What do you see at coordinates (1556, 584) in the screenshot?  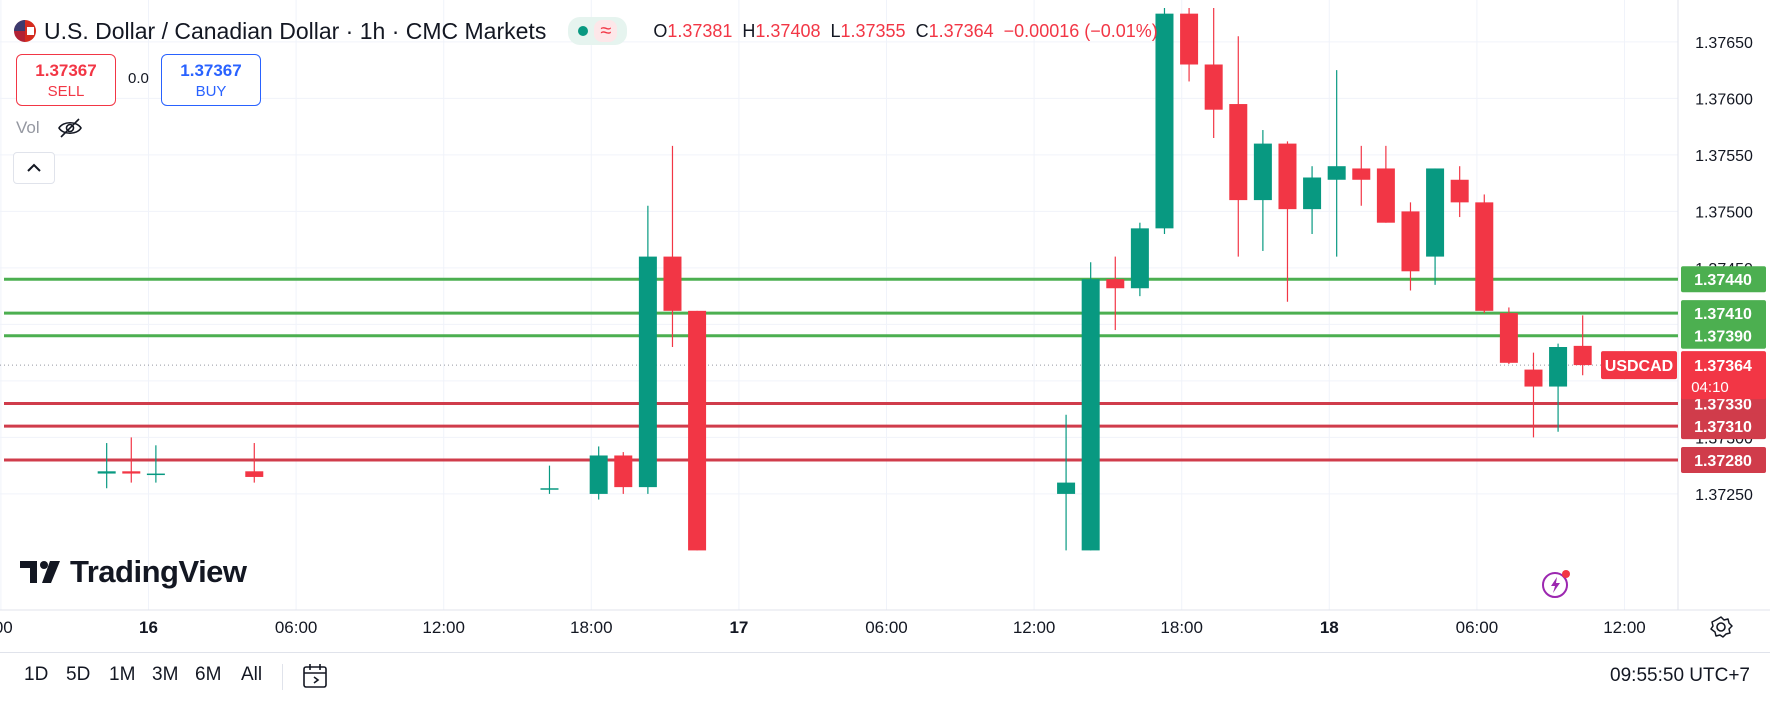 I see `bolt-icon` at bounding box center [1556, 584].